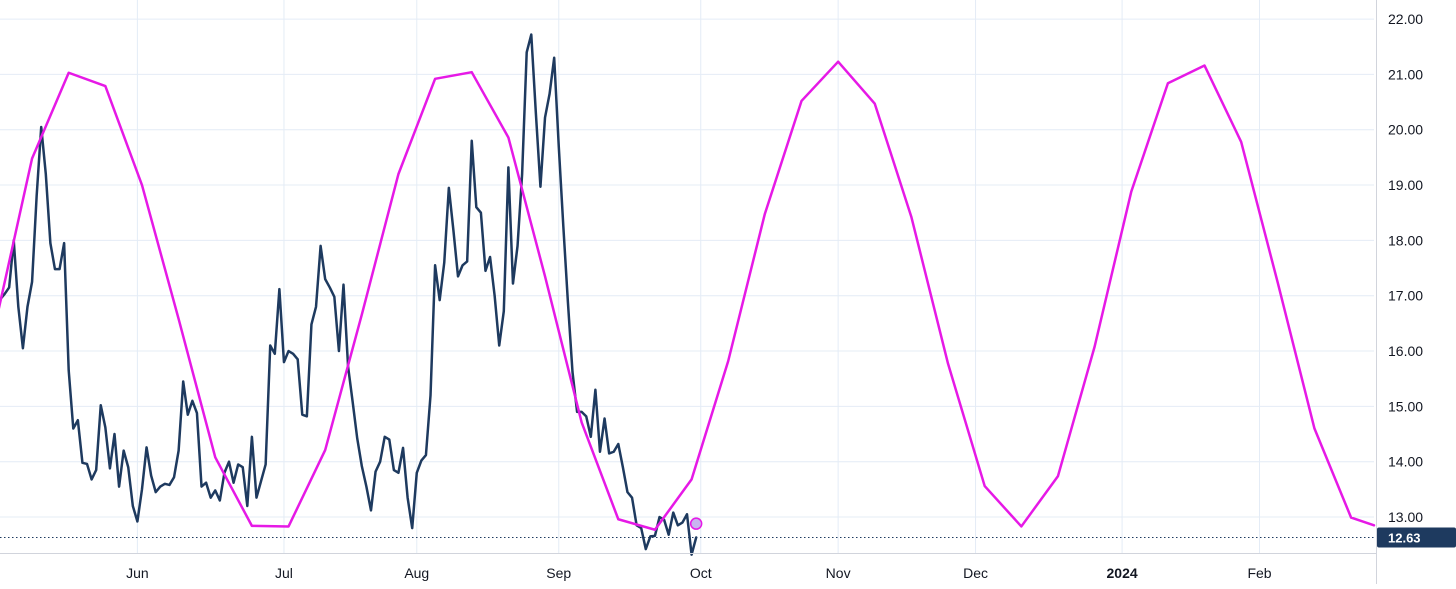 The width and height of the screenshot is (1456, 589). Describe the element at coordinates (1405, 351) in the screenshot. I see `y-tick-label: 16.00` at that location.